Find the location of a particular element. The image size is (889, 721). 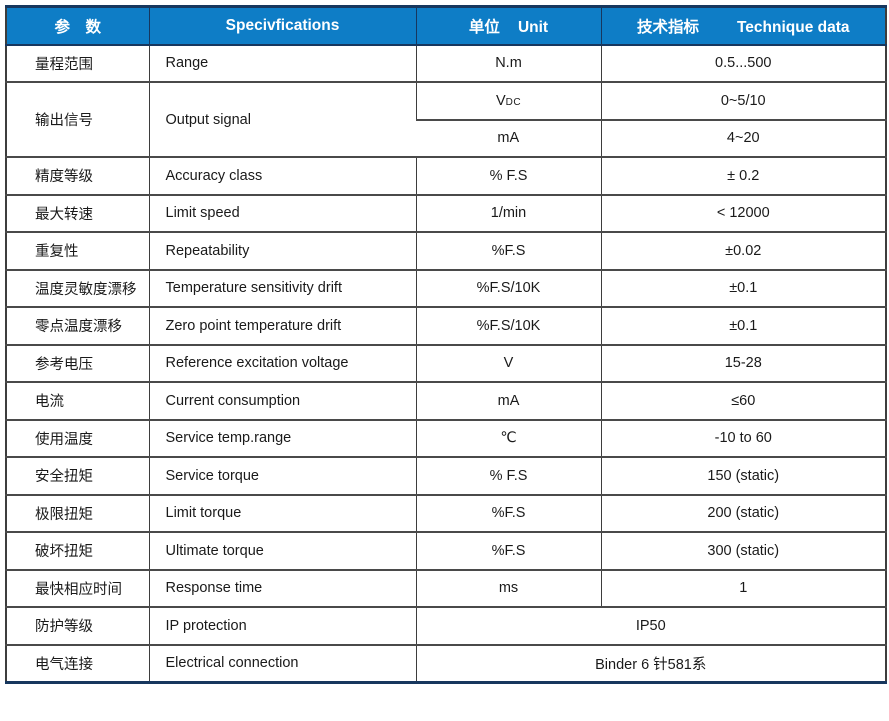

spec-cell: Reference excitation voltage is located at coordinates (282, 363).